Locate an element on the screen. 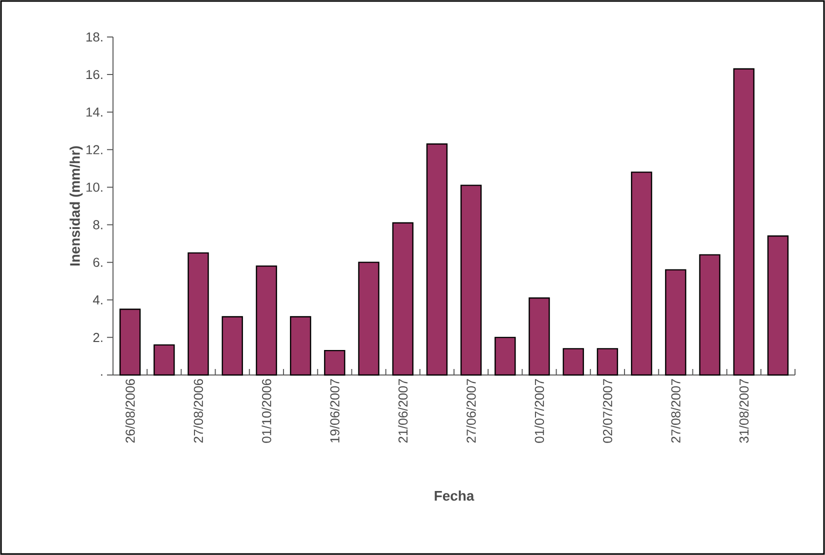 Image resolution: width=825 pixels, height=555 pixels. x-tick-label: 27/08/2007 is located at coordinates (675, 411).